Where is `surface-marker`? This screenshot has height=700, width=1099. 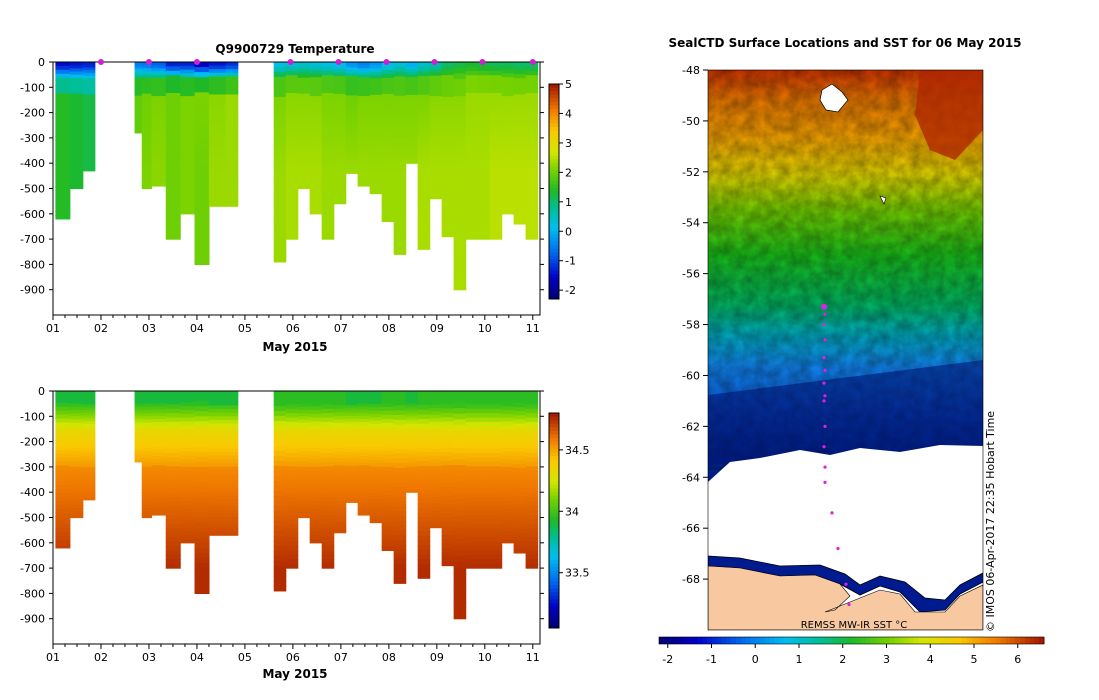
surface-marker is located at coordinates (434, 62).